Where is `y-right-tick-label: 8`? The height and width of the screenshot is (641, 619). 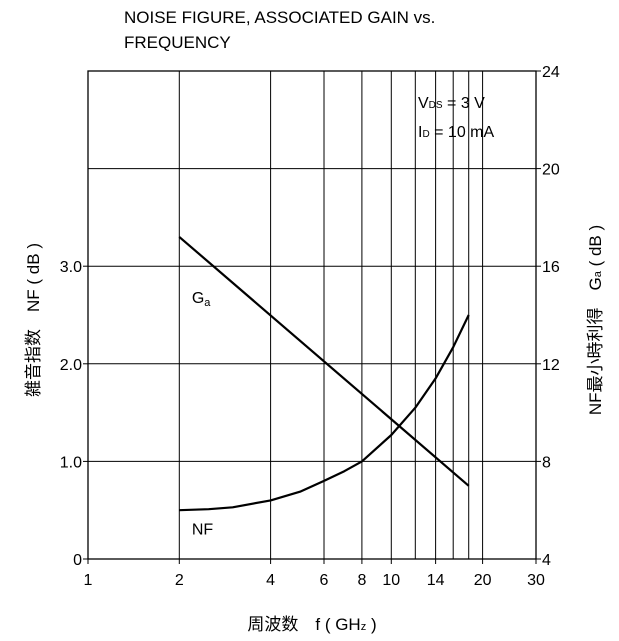 y-right-tick-label: 8 is located at coordinates (546, 462).